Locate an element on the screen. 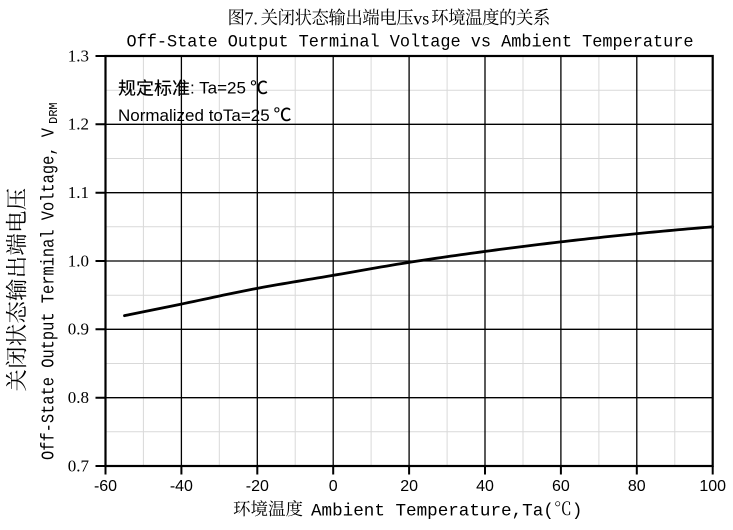 This screenshot has height=530, width=733. svg-text: -20 is located at coordinates (257, 486).